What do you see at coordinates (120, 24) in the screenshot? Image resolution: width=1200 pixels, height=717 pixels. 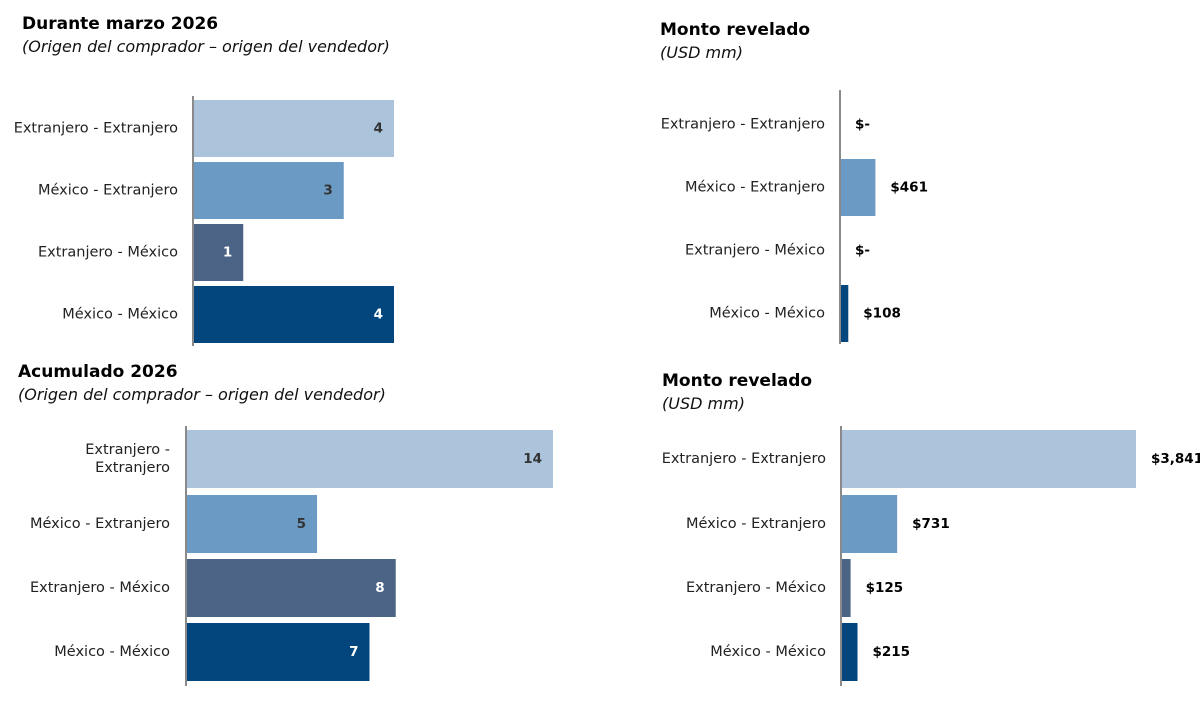 I see `chart-title: Durante marzo 2026` at bounding box center [120, 24].